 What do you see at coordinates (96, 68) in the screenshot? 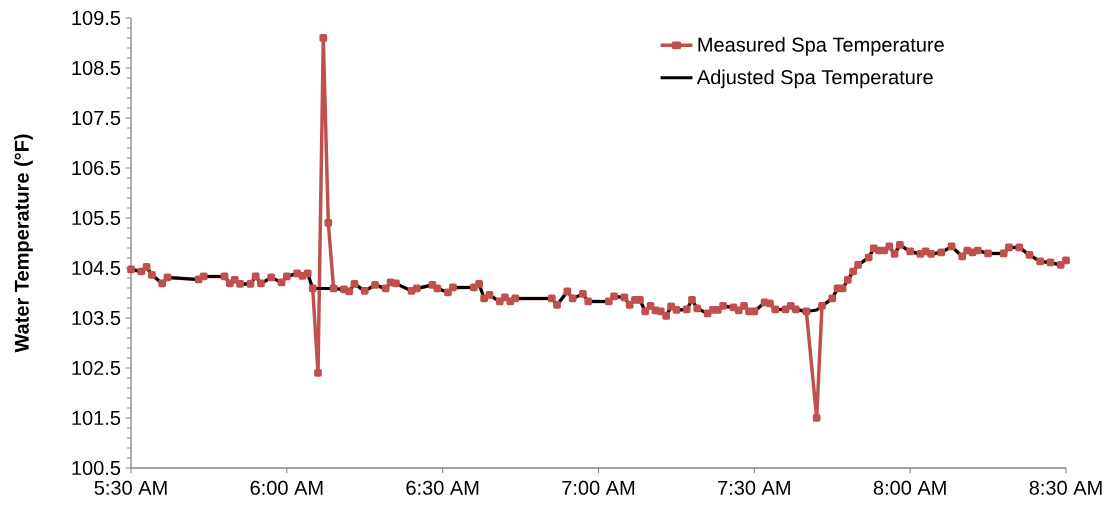
I see `y-tick-label: 108.5` at bounding box center [96, 68].